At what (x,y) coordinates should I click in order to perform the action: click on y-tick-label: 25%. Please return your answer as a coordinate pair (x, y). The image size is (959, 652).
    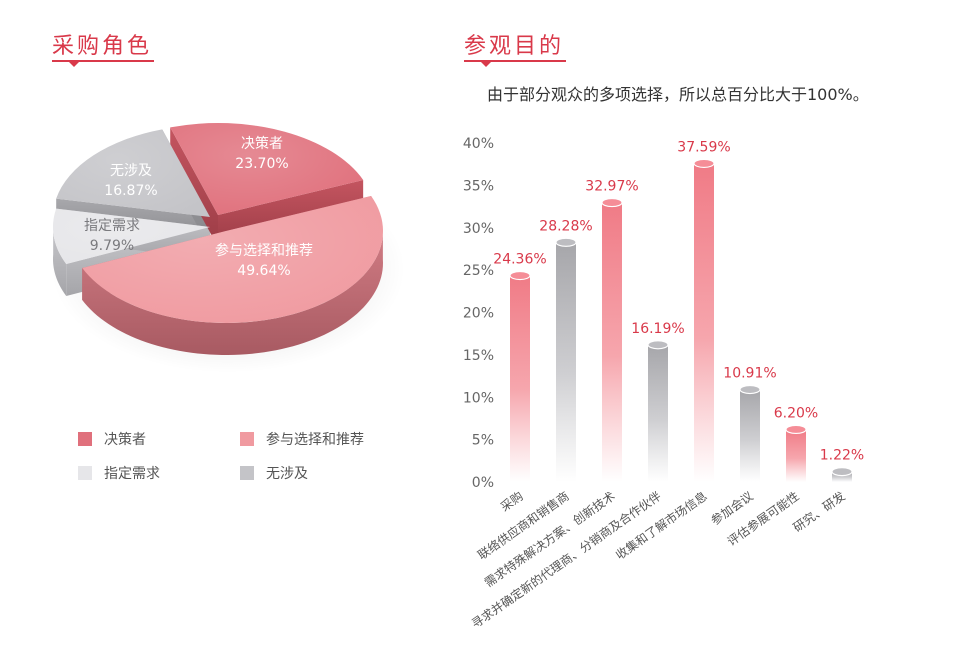
    Looking at the image, I should click on (478, 271).